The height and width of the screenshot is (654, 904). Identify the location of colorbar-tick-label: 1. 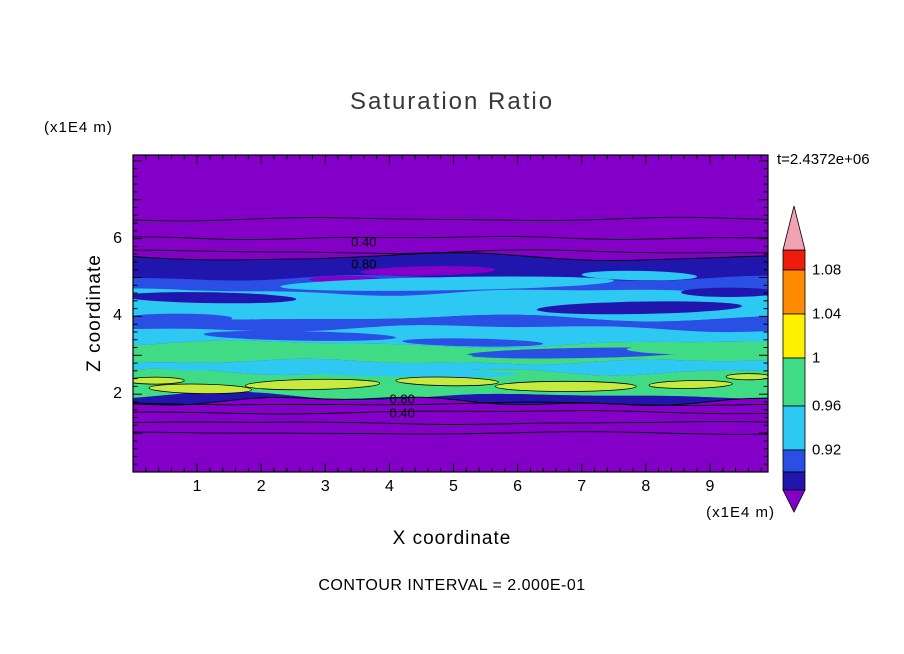
(816, 358).